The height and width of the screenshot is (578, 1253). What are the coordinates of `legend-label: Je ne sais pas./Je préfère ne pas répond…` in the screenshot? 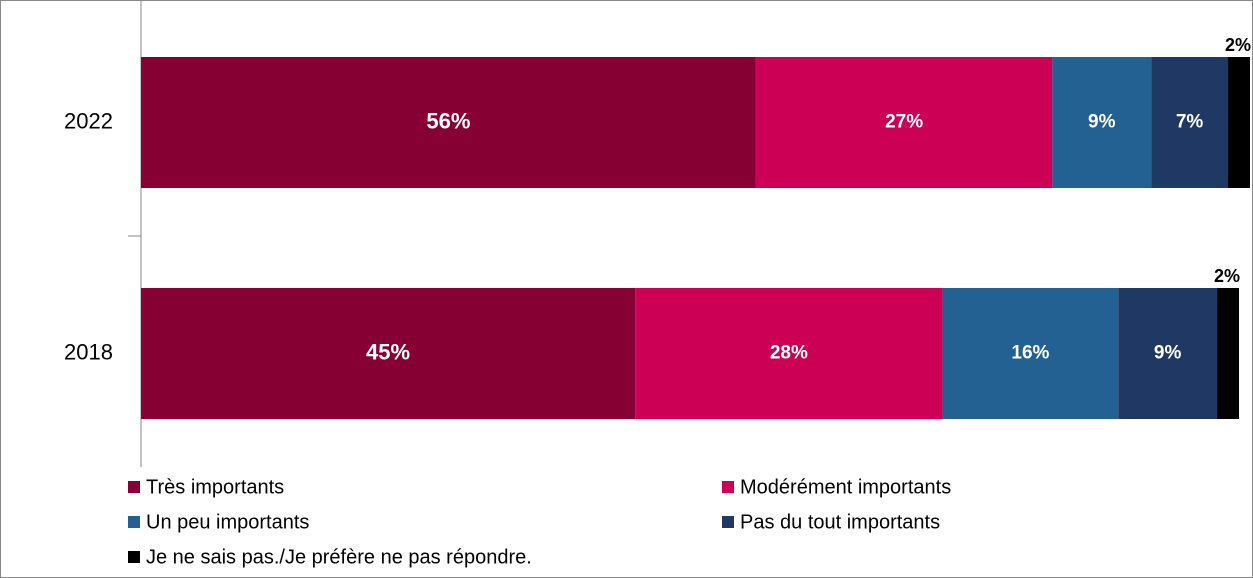 It's located at (339, 557).